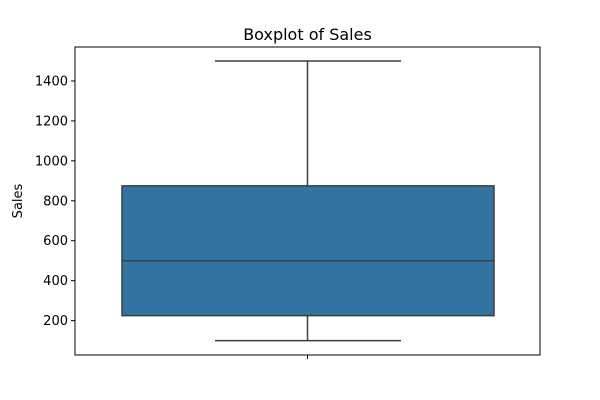 This screenshot has width=600, height=400. Describe the element at coordinates (55, 201) in the screenshot. I see `y-tick-label: 800` at that location.